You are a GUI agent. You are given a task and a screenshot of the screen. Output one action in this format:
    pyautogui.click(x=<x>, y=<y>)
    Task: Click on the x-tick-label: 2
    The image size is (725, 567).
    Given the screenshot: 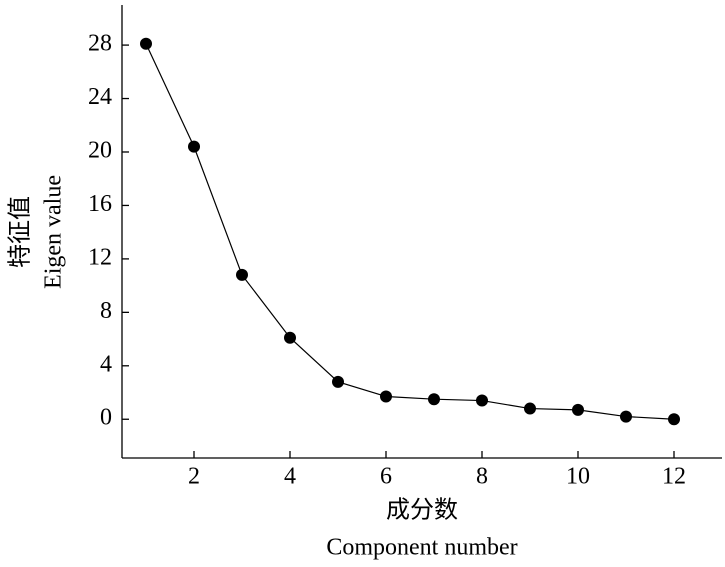 What is the action you would take?
    pyautogui.click(x=194, y=477)
    